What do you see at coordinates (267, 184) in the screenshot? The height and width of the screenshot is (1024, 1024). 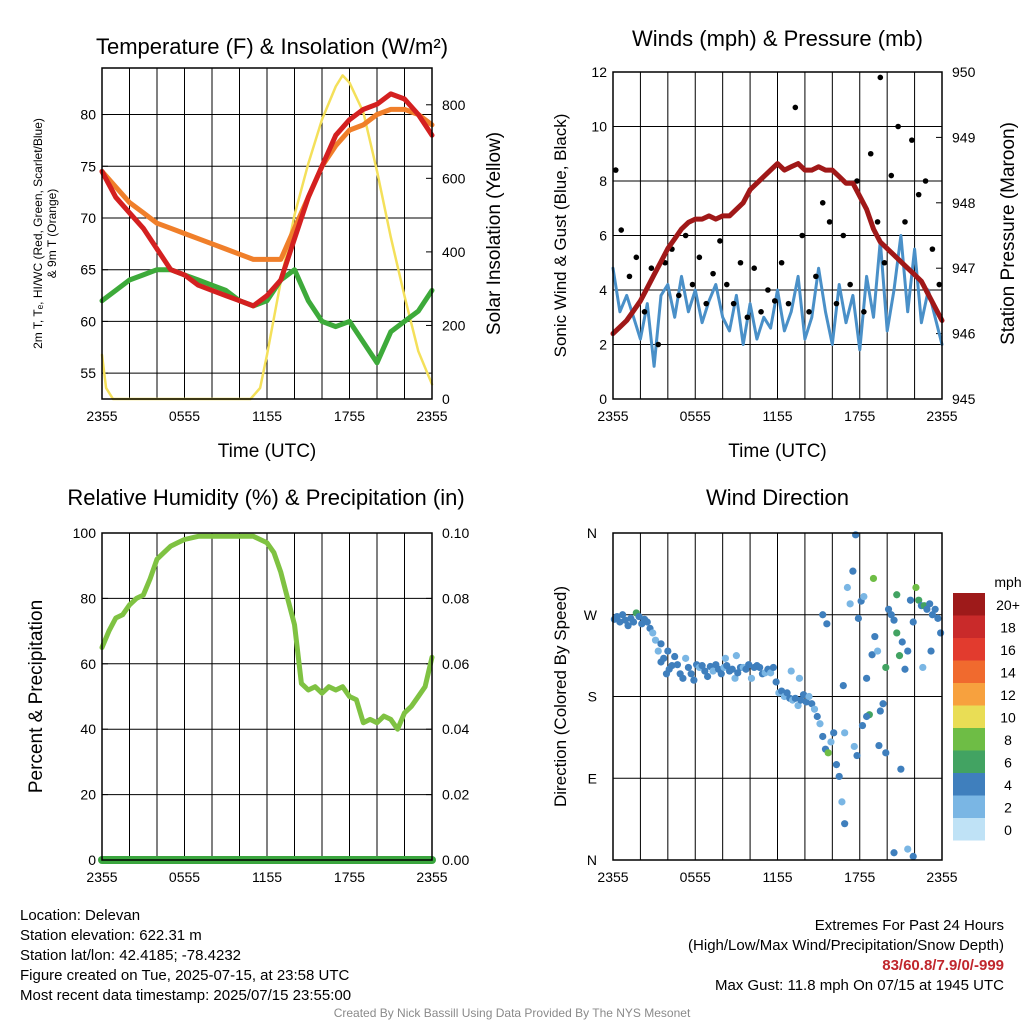 I see `temp-9m-temp-line` at bounding box center [267, 184].